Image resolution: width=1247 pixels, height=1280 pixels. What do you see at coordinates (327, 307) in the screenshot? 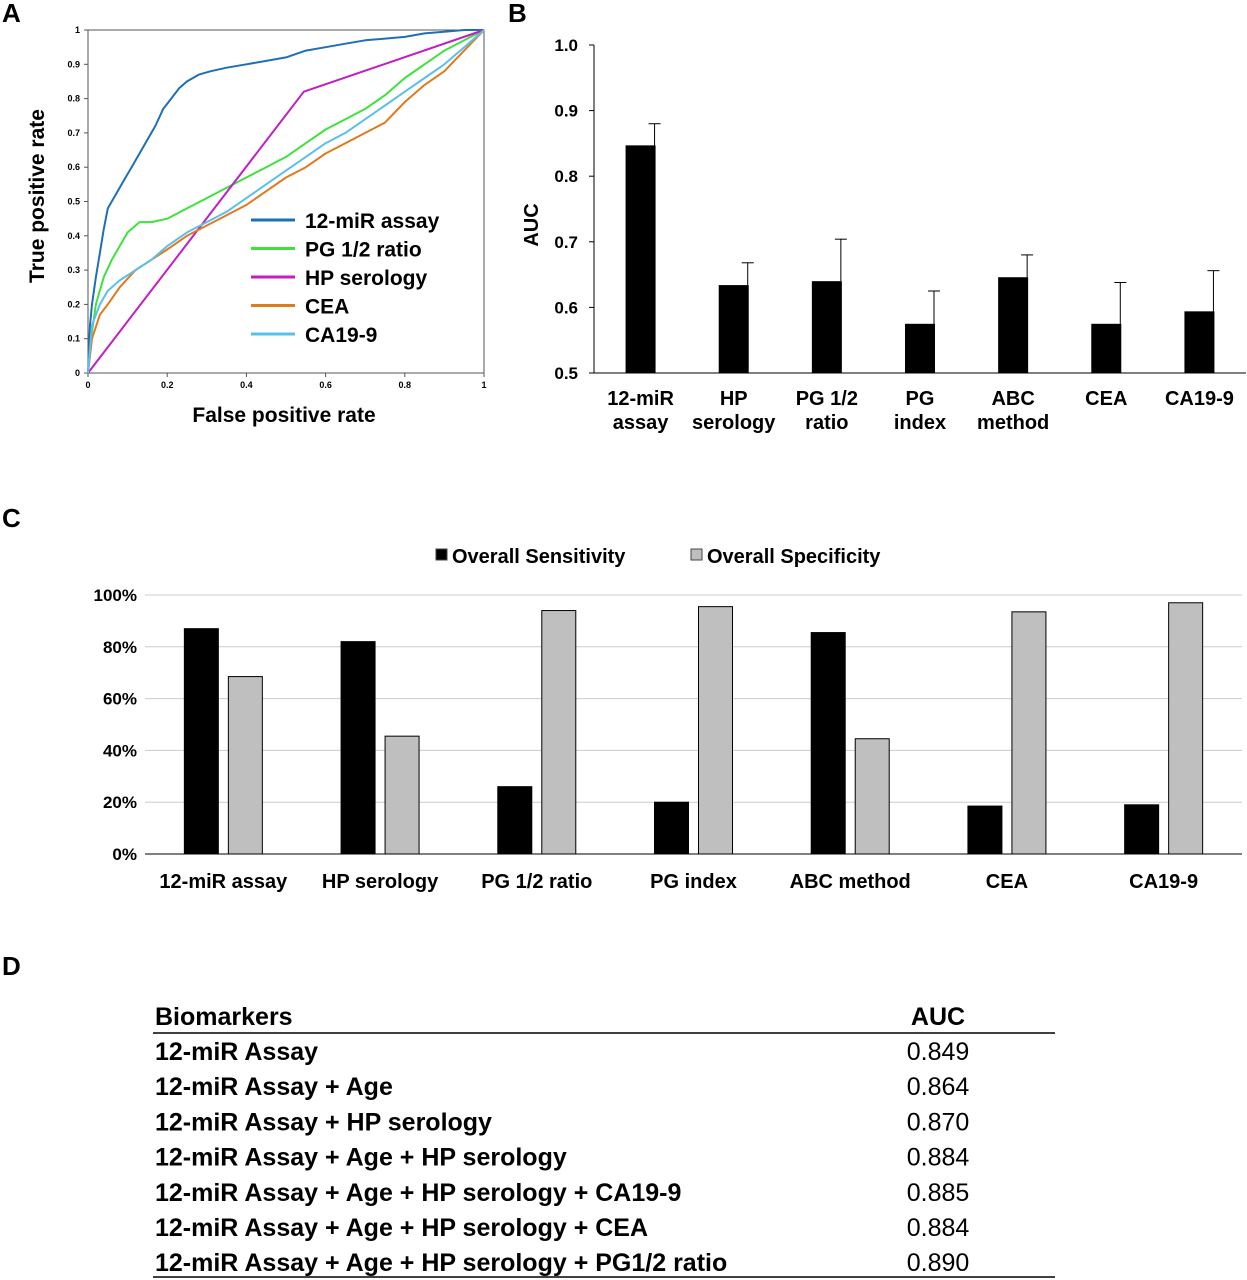
I see `roc-legend-label: CEA` at bounding box center [327, 307].